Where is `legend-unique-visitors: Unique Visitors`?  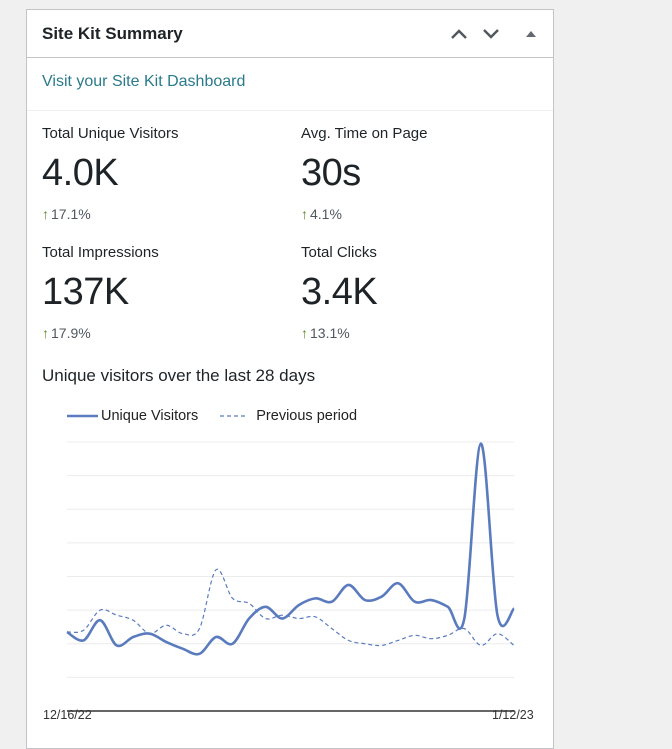 legend-unique-visitors: Unique Visitors is located at coordinates (132, 416).